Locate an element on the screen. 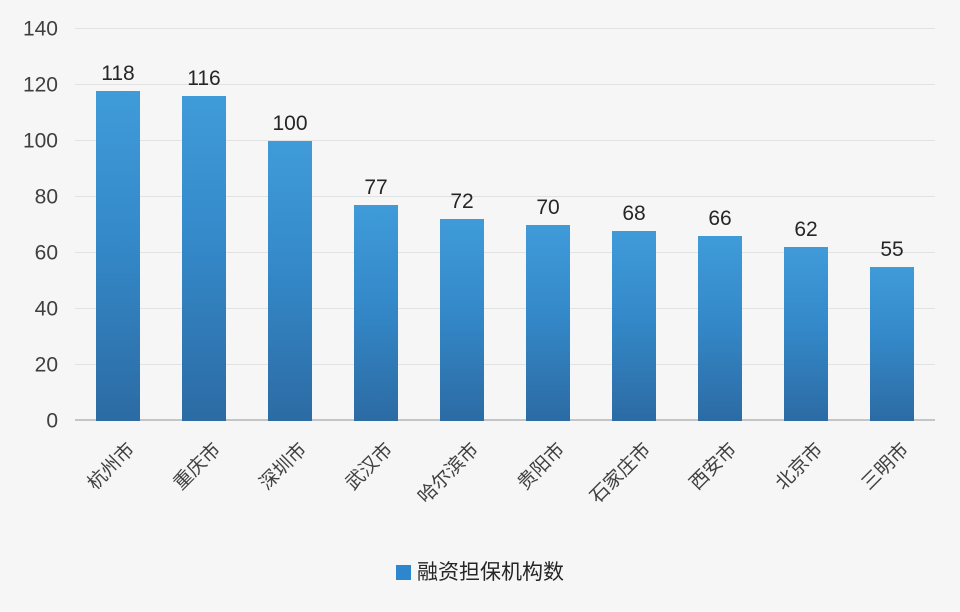 The image size is (960, 612). y-tick-label-40: 40 is located at coordinates (46, 309).